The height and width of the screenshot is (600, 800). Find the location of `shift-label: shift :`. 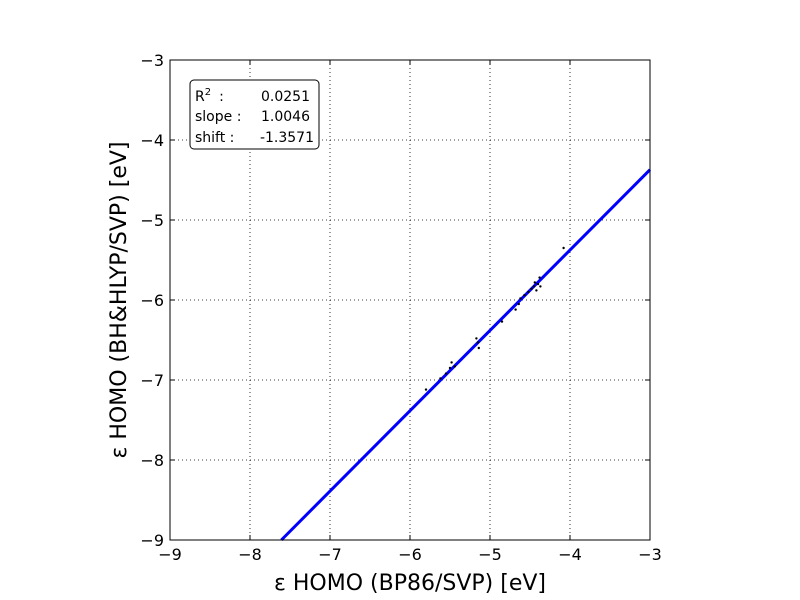

shift-label: shift : is located at coordinates (214, 138).